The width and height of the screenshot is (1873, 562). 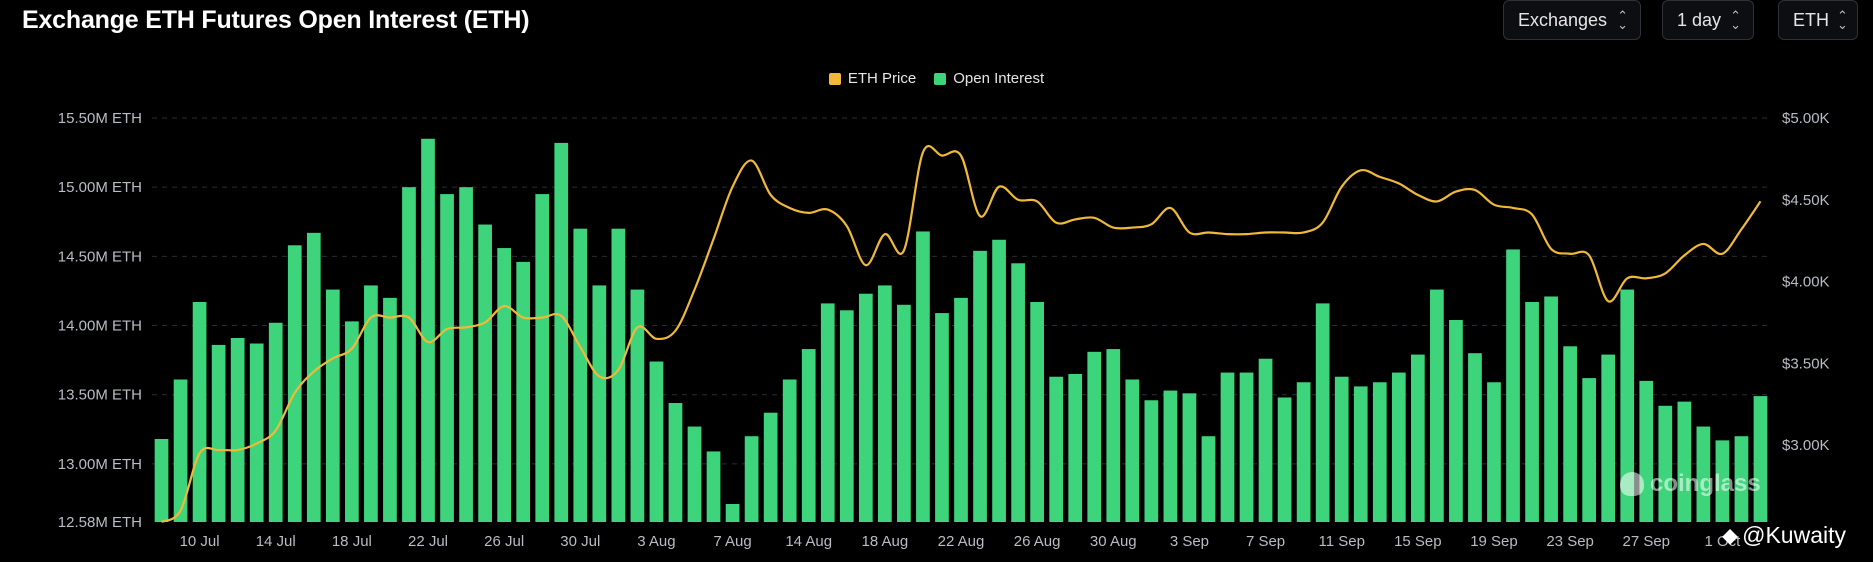 What do you see at coordinates (100, 256) in the screenshot?
I see `y-left-tick-label: 14.50M ETH` at bounding box center [100, 256].